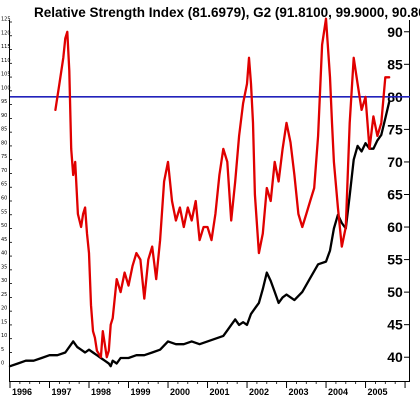 The width and height of the screenshot is (420, 400). What do you see at coordinates (101, 392) in the screenshot?
I see `x-tick-label: 1998` at bounding box center [101, 392].